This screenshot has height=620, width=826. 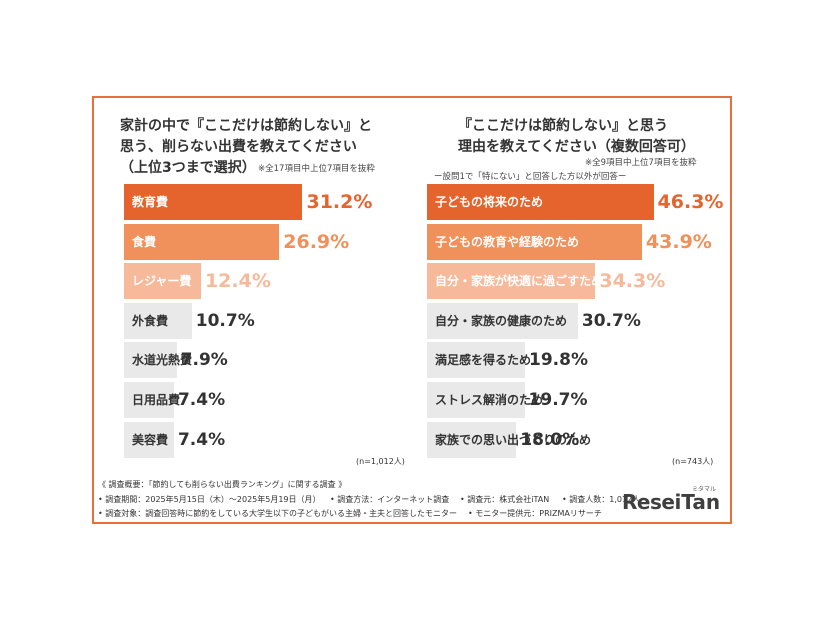 I want to click on bar-value-1-5: 19.7%, so click(x=558, y=400).